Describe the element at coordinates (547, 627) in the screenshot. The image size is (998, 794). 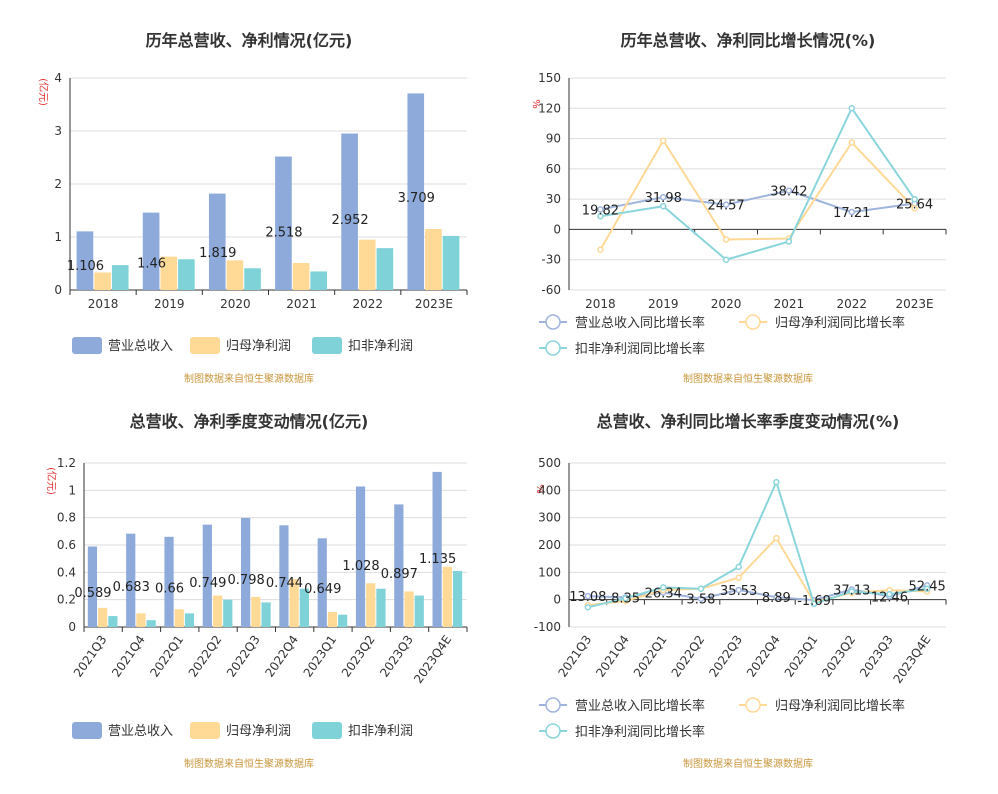
I see `y-tick-label: -100` at that location.